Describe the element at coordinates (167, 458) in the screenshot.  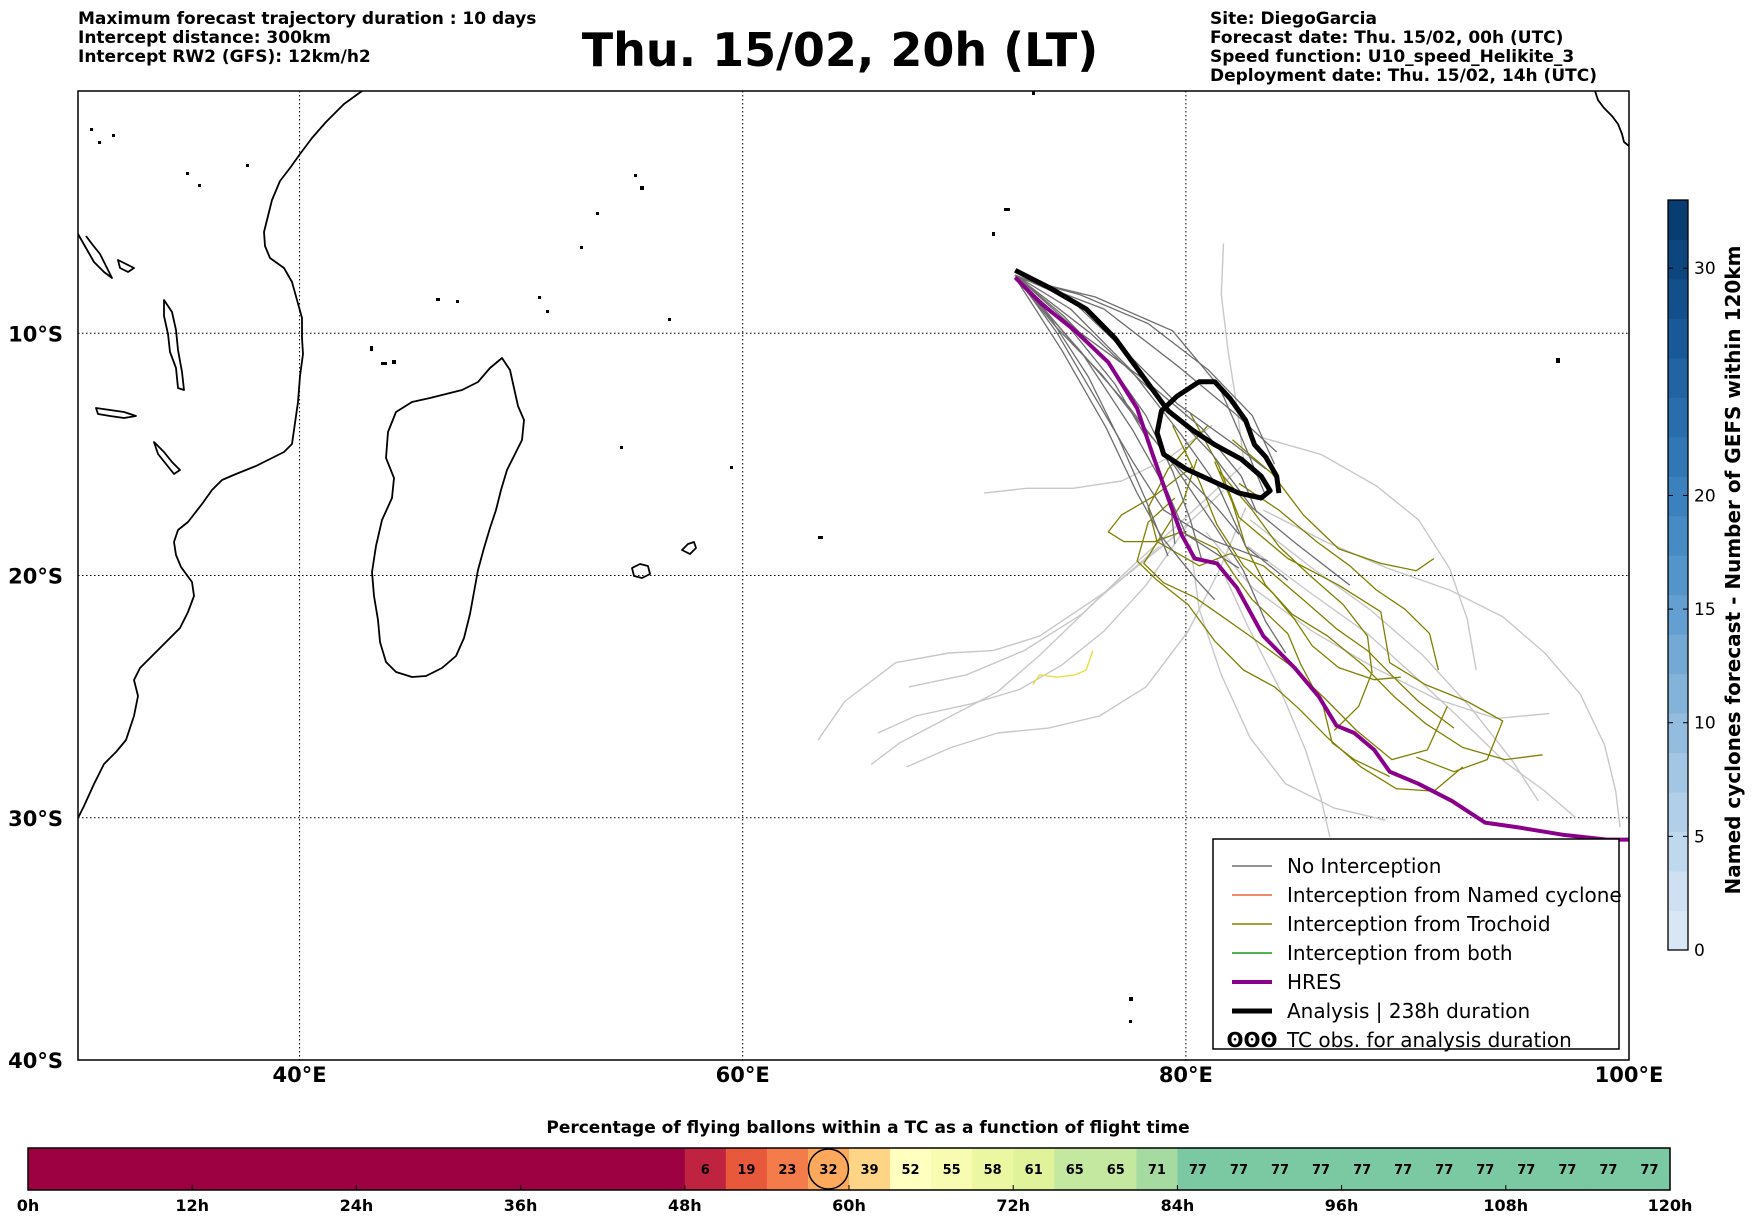
I see `lake-malawi` at that location.